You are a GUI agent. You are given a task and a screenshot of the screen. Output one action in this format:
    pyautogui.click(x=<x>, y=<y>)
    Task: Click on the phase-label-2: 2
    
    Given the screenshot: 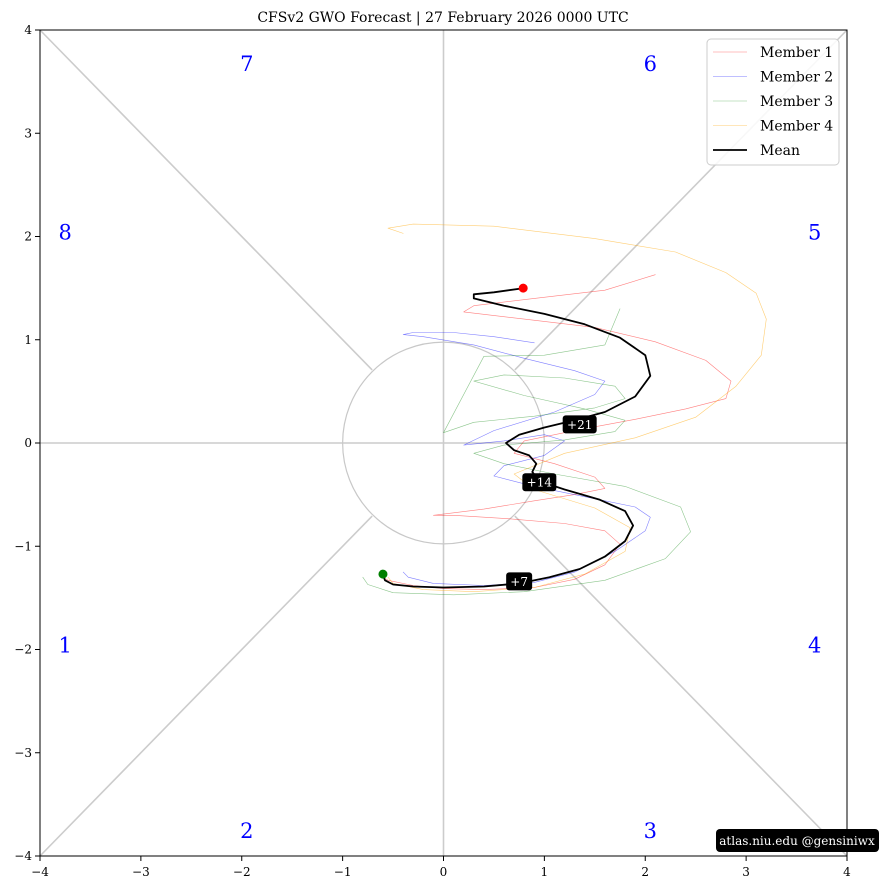 What is the action you would take?
    pyautogui.click(x=246, y=831)
    